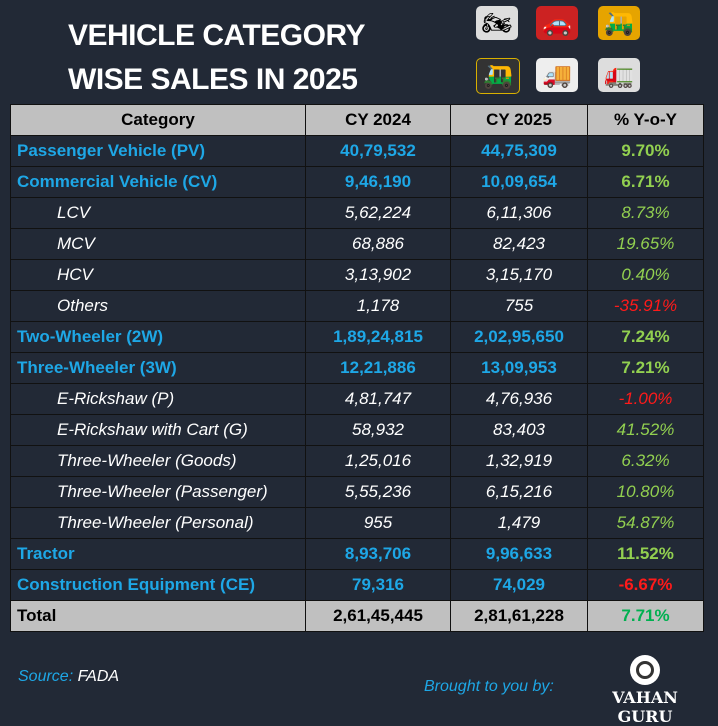 The height and width of the screenshot is (726, 718). What do you see at coordinates (645, 182) in the screenshot?
I see `yoy-cell: 6.71%` at bounding box center [645, 182].